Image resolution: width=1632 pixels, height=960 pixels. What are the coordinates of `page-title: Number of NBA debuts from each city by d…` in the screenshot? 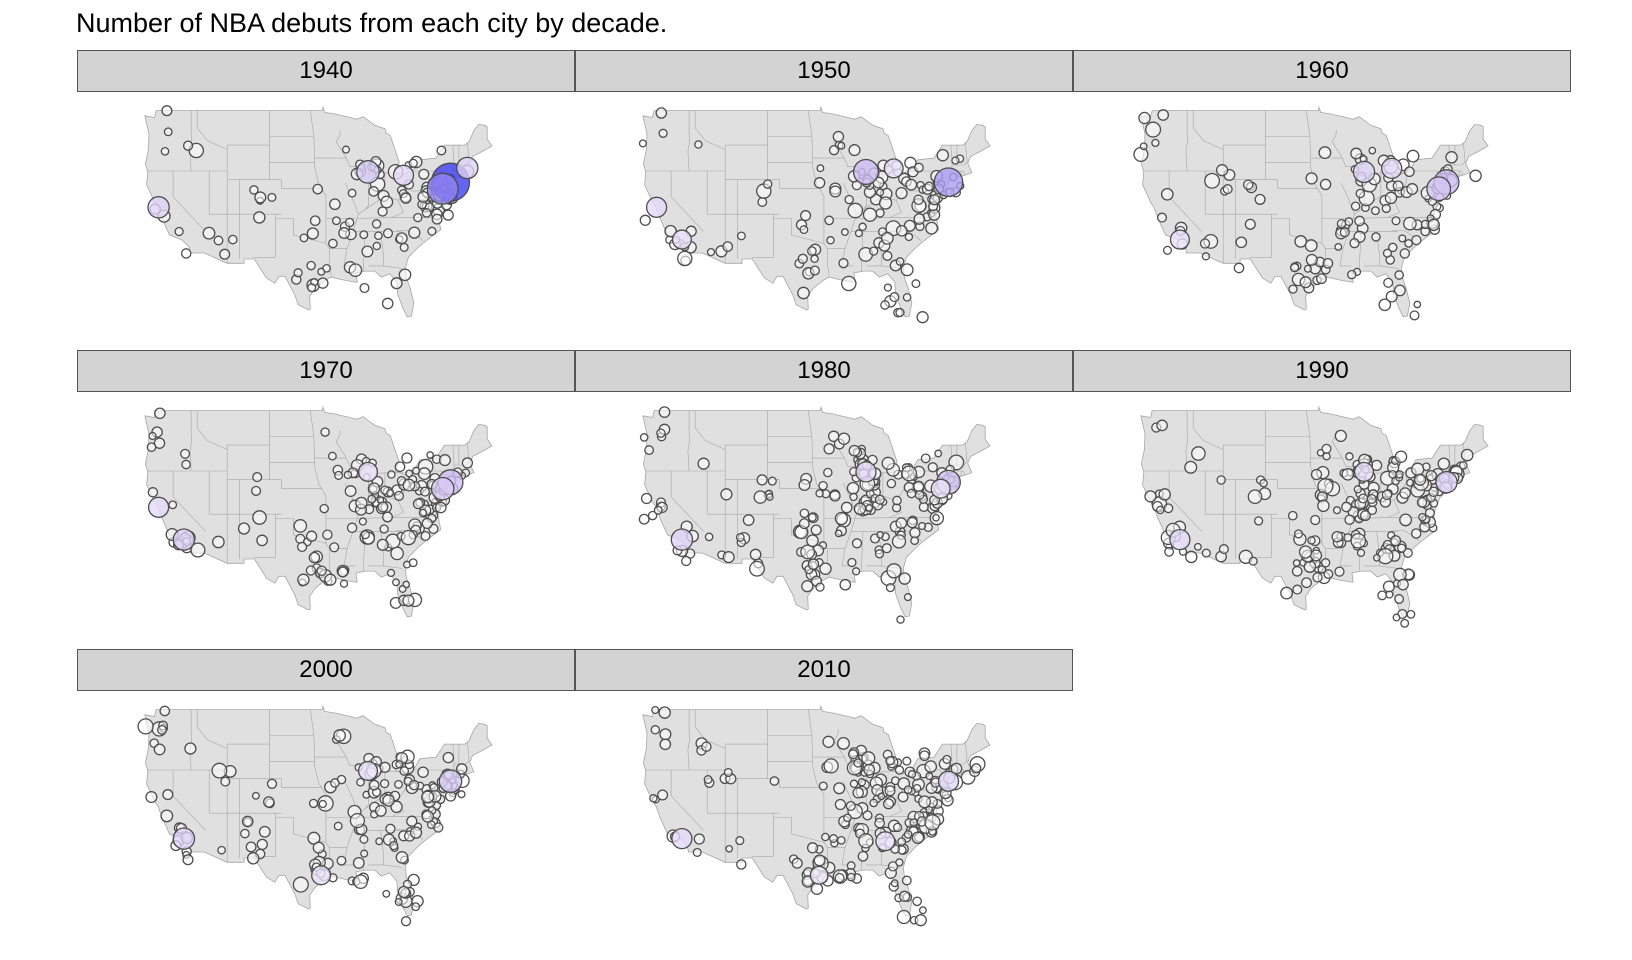 It's located at (372, 23).